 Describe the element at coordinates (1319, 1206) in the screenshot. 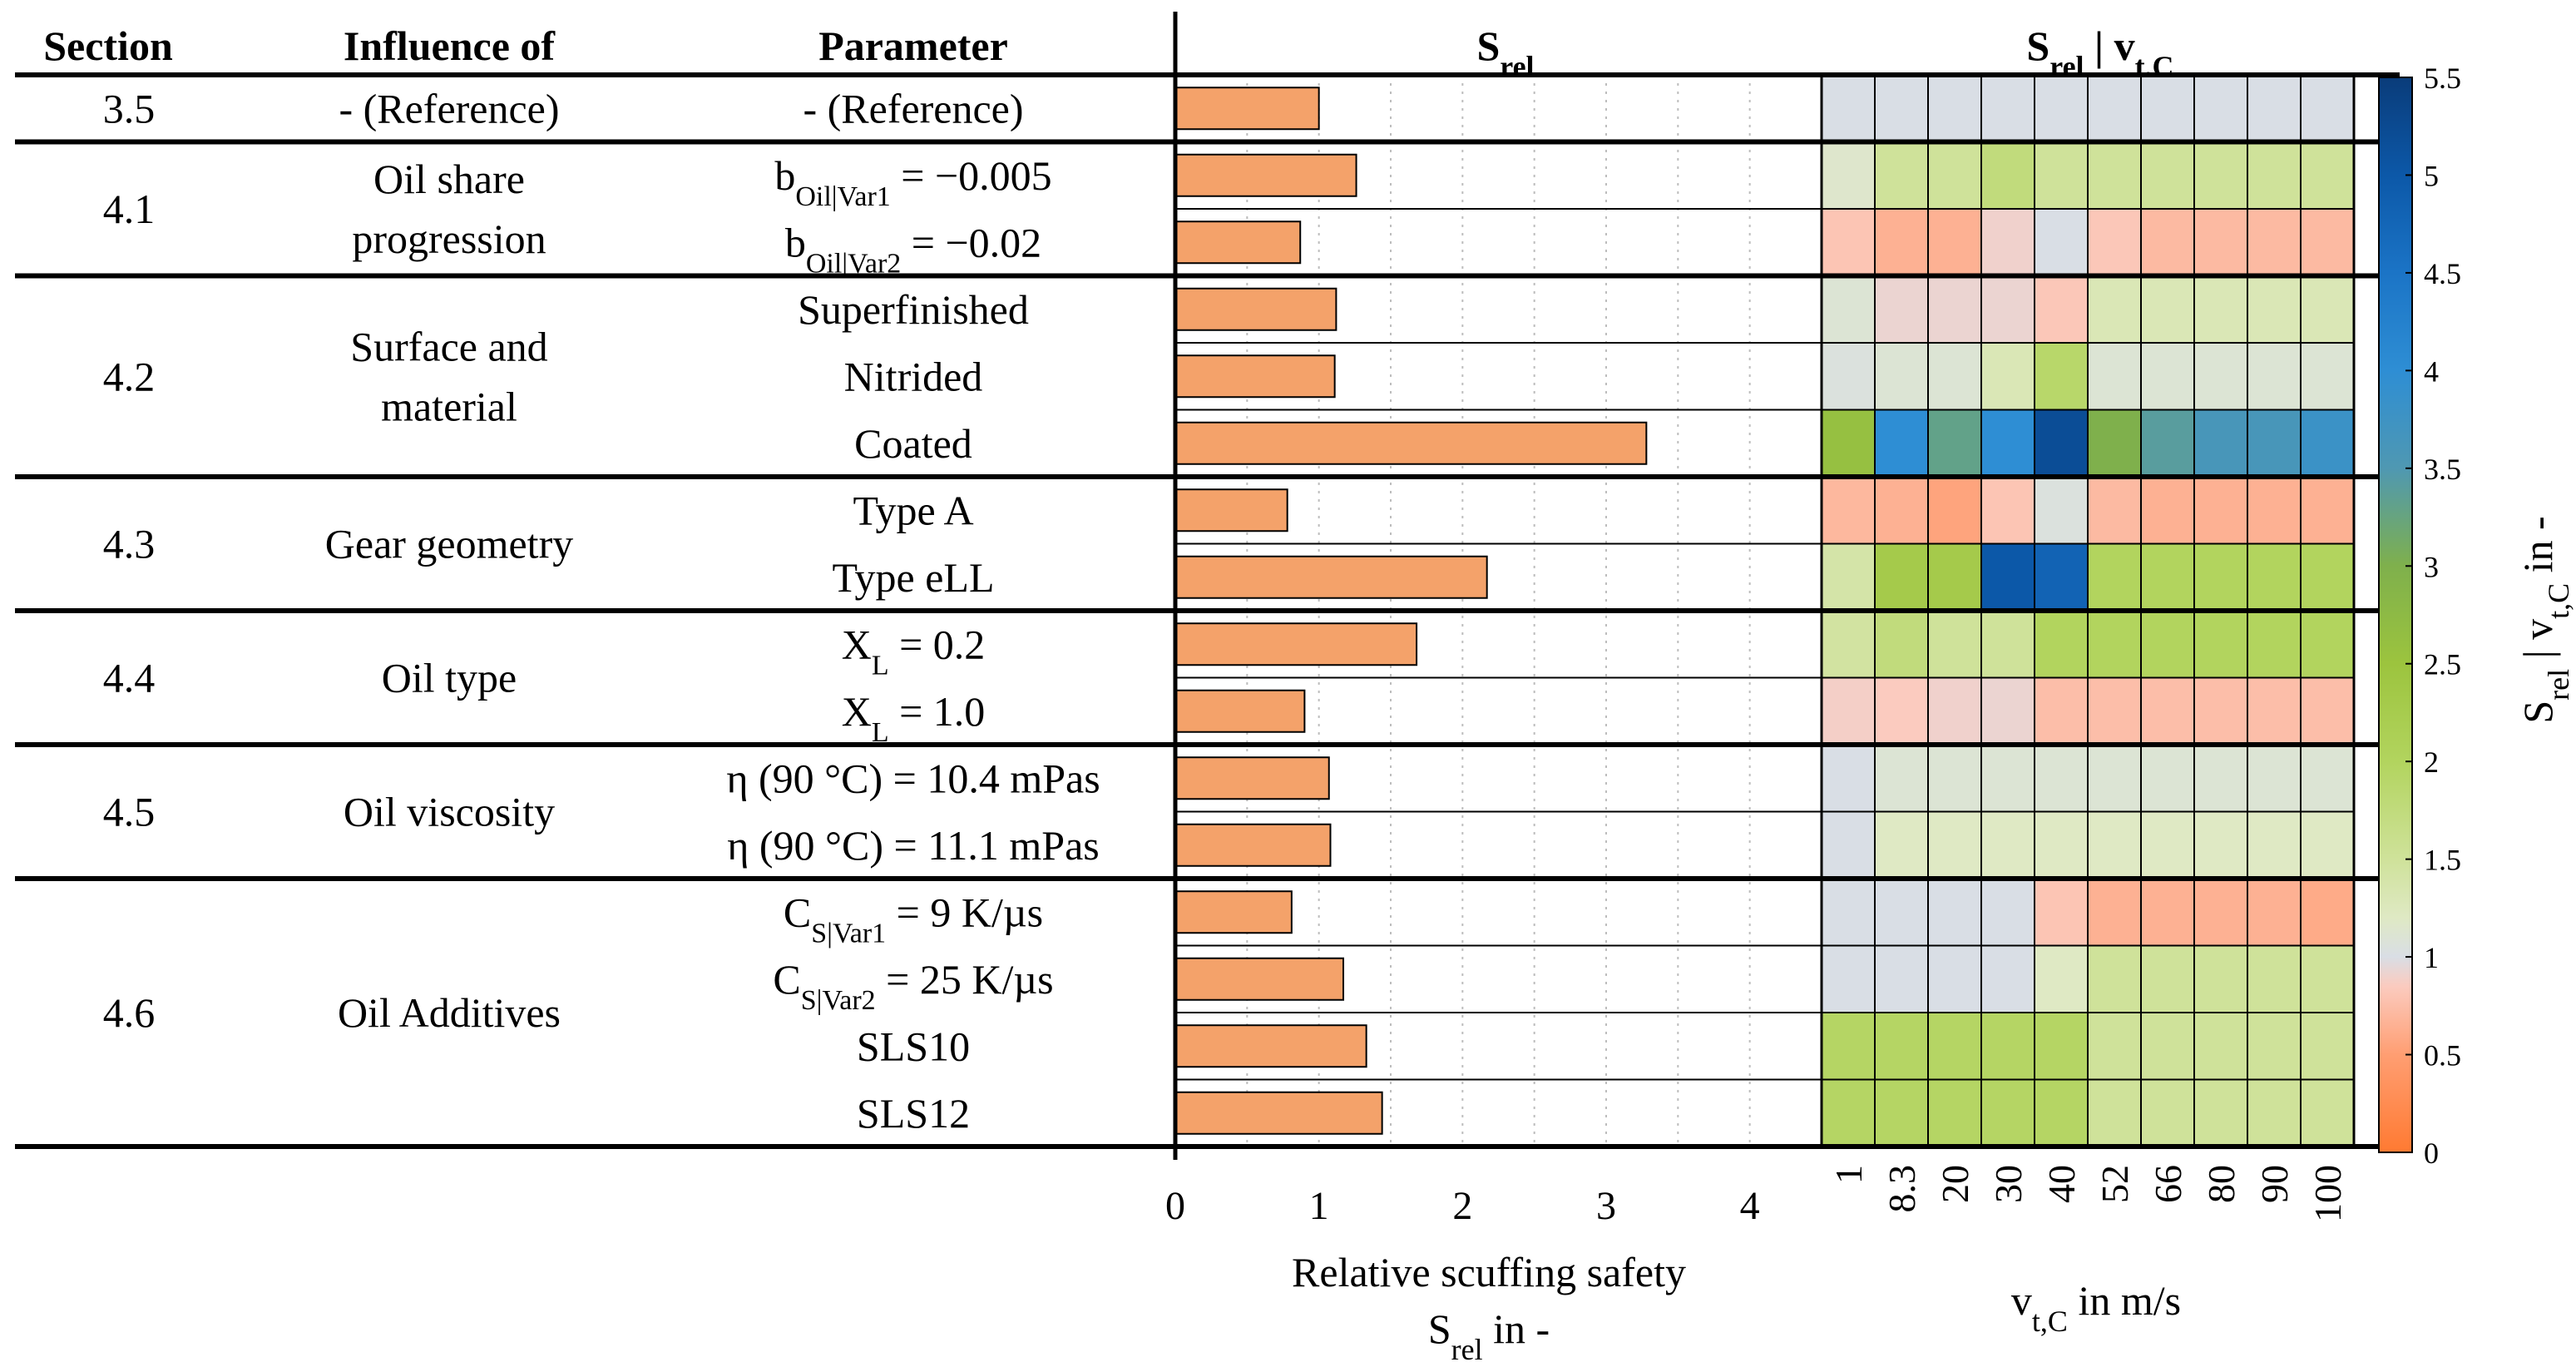

I see `x-tick-label: 1` at that location.